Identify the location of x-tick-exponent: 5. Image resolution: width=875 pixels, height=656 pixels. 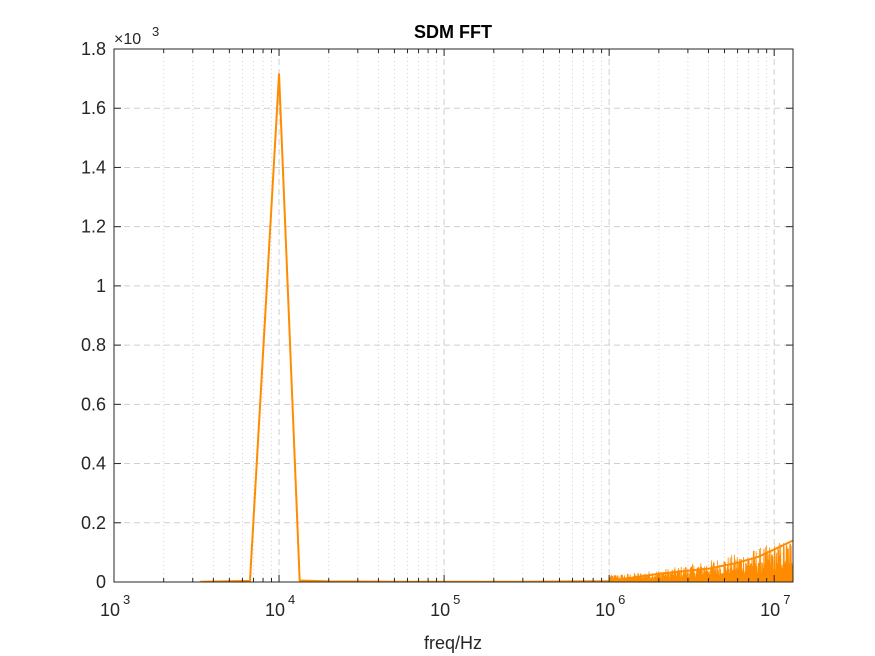
(456, 599).